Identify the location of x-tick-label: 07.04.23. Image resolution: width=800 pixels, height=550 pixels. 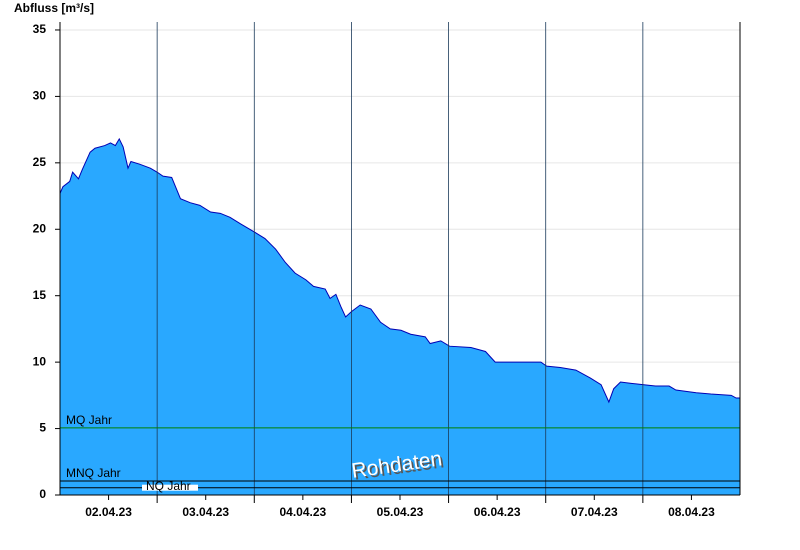
(594, 512).